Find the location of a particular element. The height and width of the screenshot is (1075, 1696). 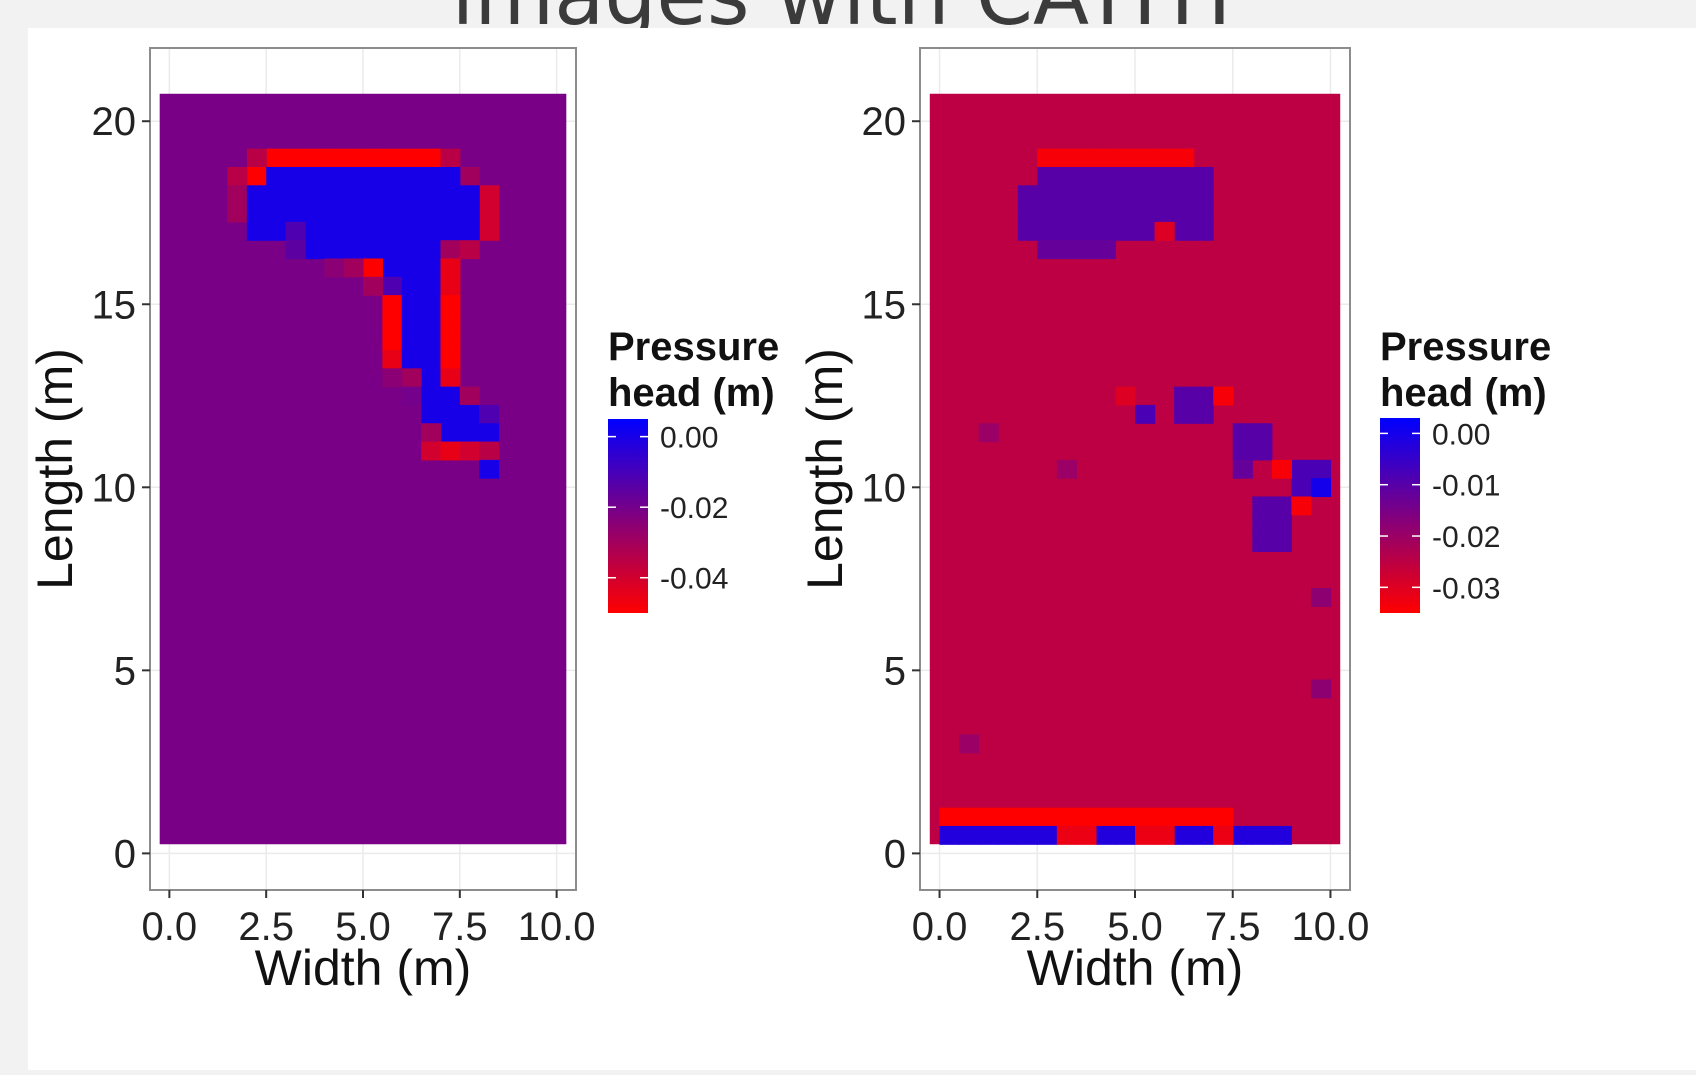

y-tick-label: 20 is located at coordinates (114, 122).